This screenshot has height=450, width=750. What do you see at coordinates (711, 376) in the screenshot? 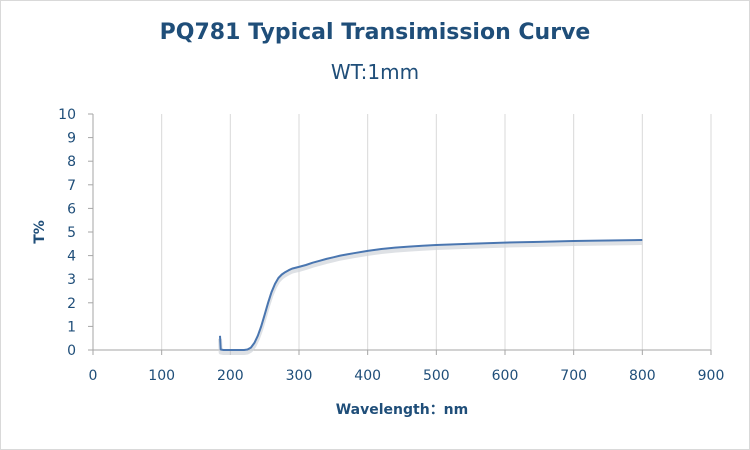
I see `x-tick-label: 900` at bounding box center [711, 376].